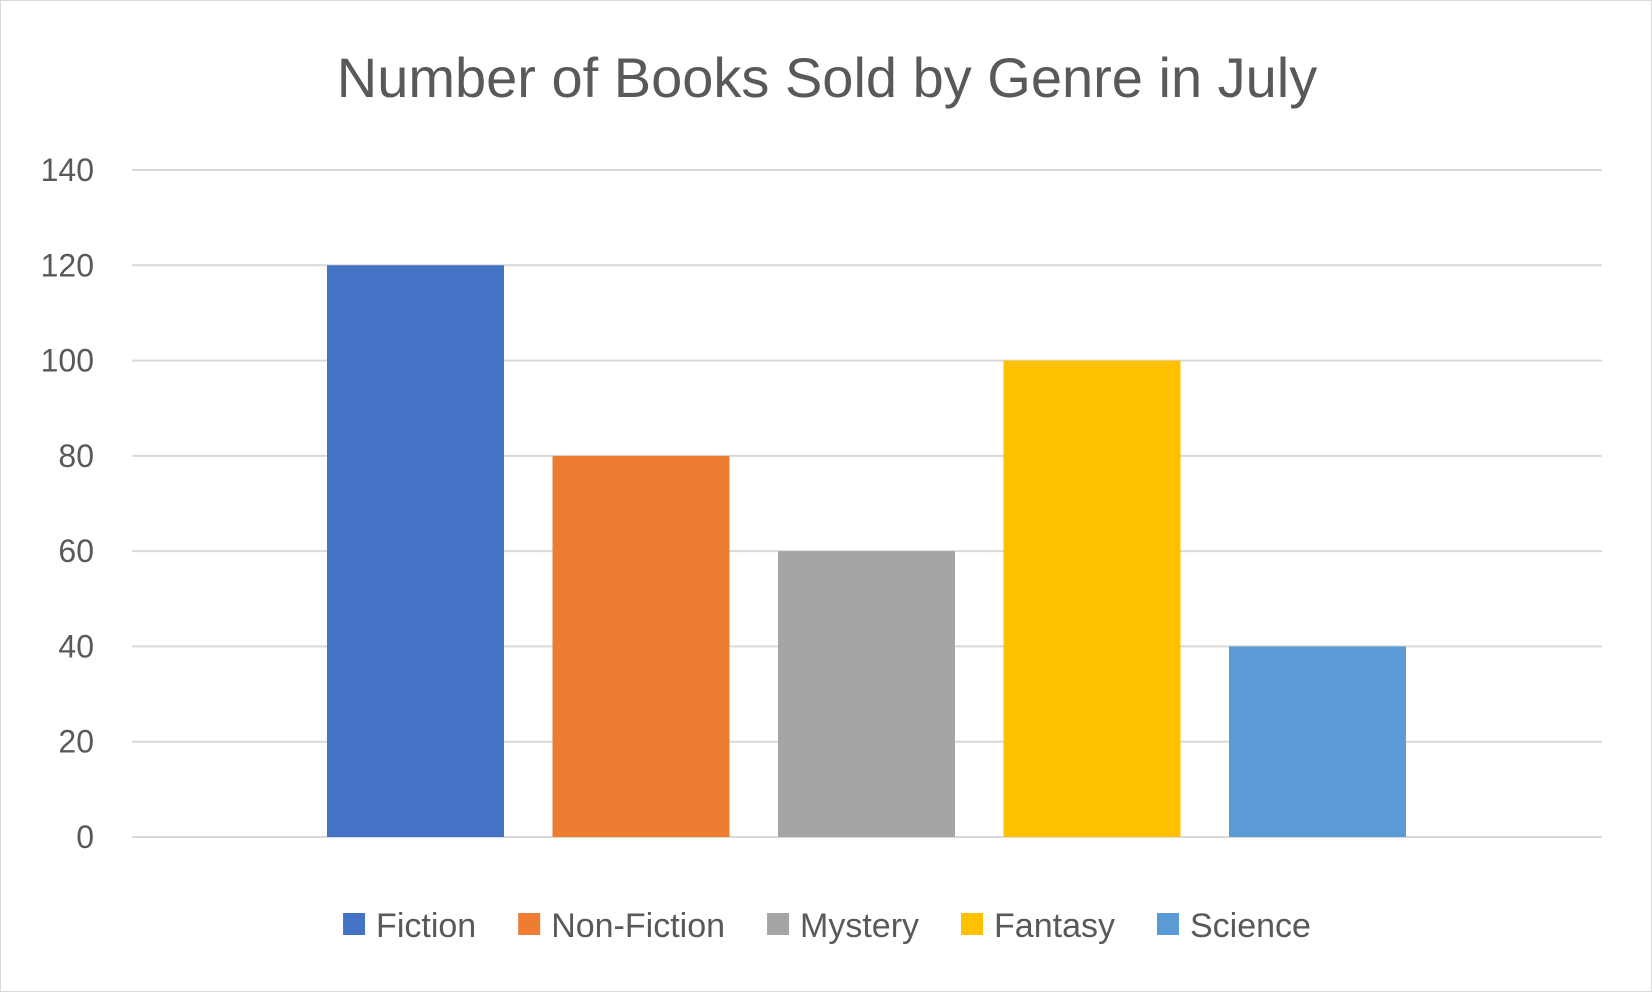  I want to click on chart-title: Number of Books Sold by Genre in July, so click(827, 77).